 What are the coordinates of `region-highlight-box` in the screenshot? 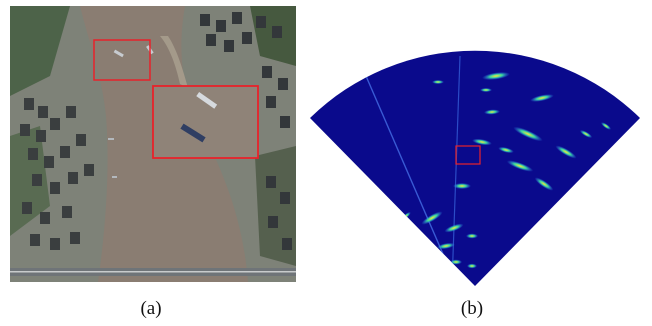 It's located at (122, 60).